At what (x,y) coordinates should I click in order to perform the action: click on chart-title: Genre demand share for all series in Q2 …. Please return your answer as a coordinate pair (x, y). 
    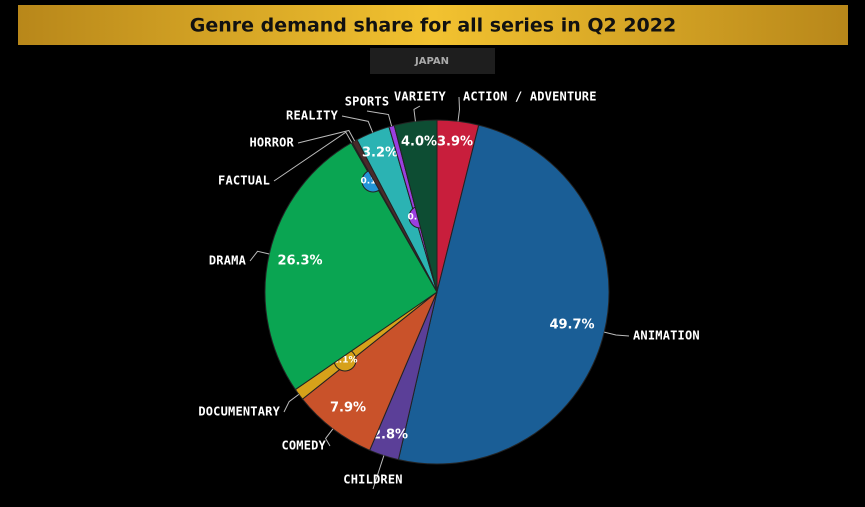
    Looking at the image, I should click on (433, 26).